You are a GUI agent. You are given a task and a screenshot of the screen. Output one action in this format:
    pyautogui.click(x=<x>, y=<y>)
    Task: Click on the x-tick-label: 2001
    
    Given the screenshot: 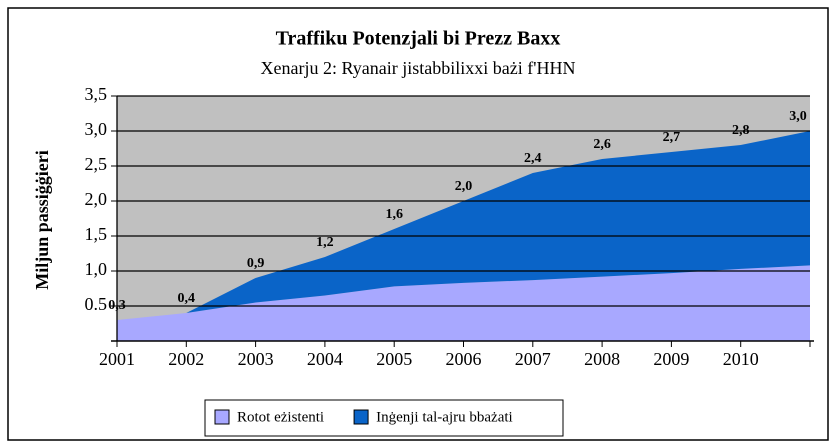 What is the action you would take?
    pyautogui.click(x=117, y=359)
    